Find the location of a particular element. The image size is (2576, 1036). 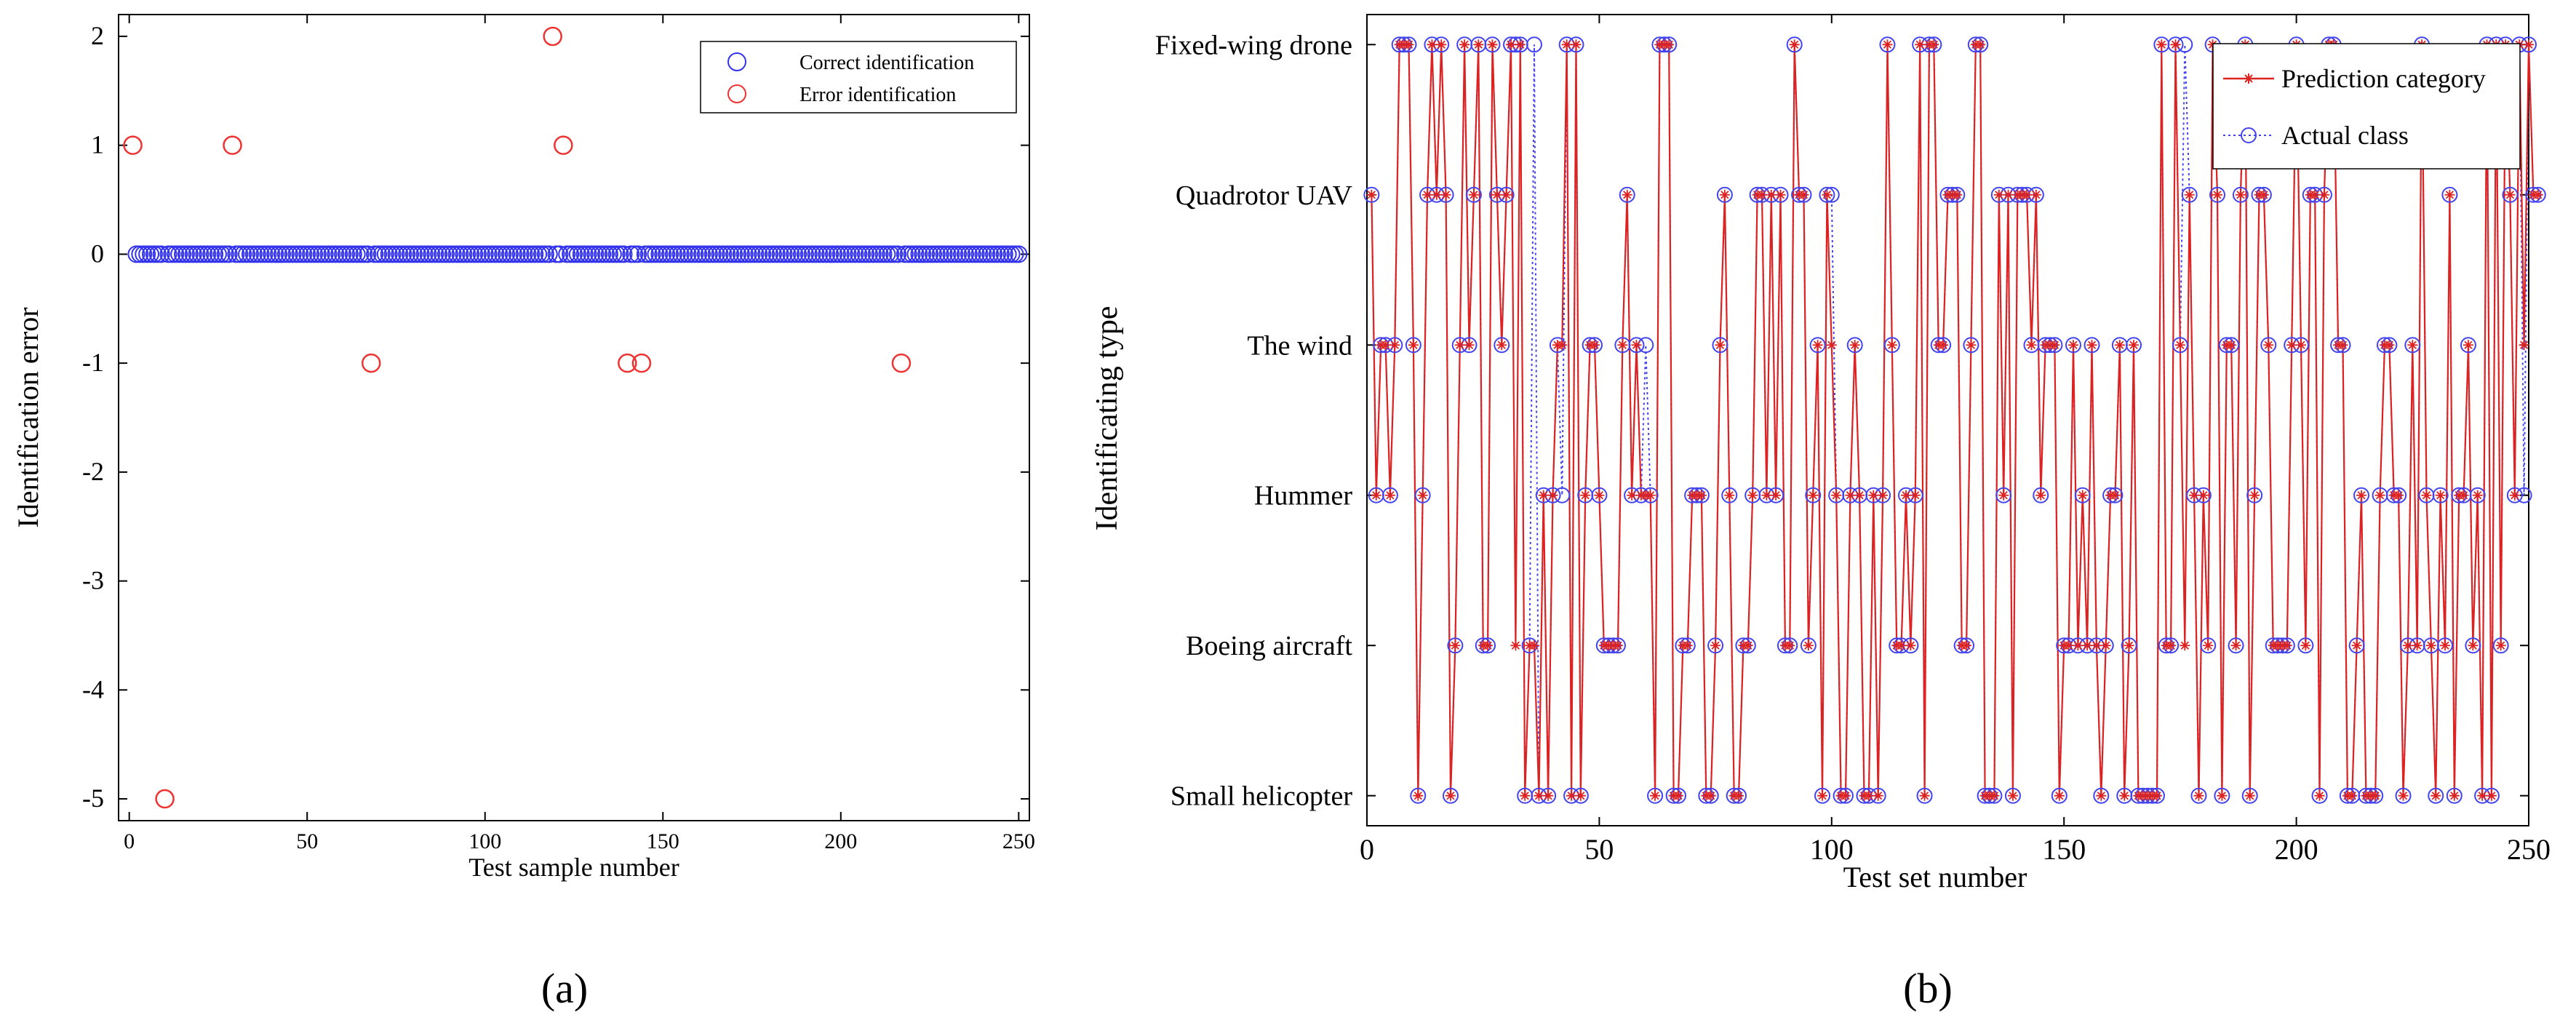

legend-marker-actual is located at coordinates (2249, 135).